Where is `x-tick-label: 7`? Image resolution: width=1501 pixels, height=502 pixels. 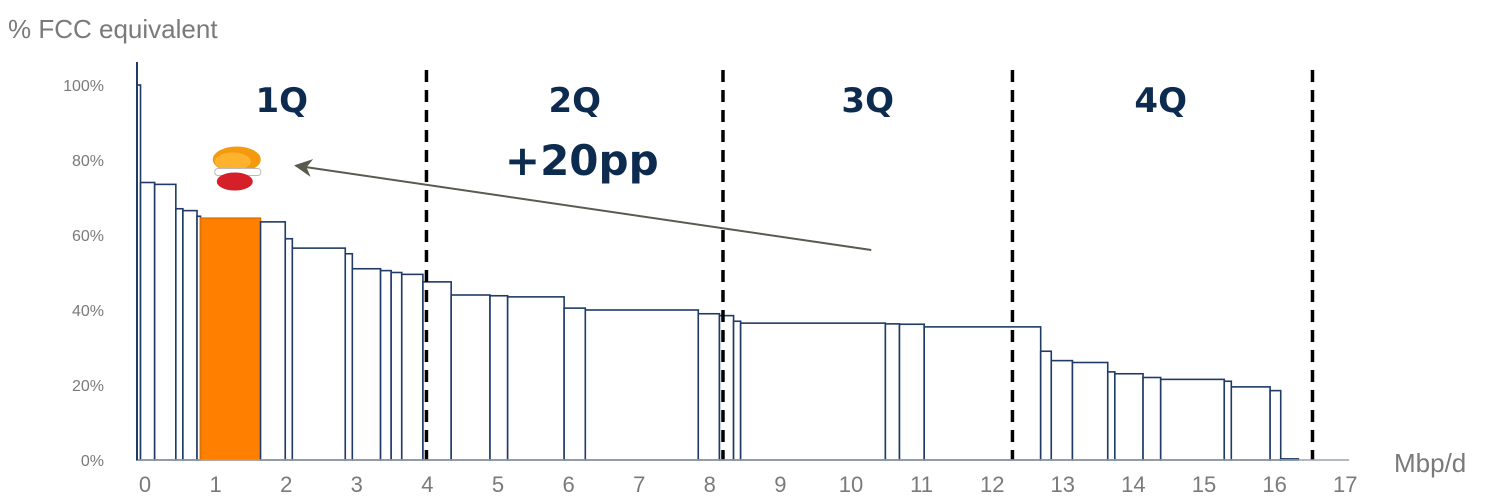 x-tick-label: 7 is located at coordinates (639, 484).